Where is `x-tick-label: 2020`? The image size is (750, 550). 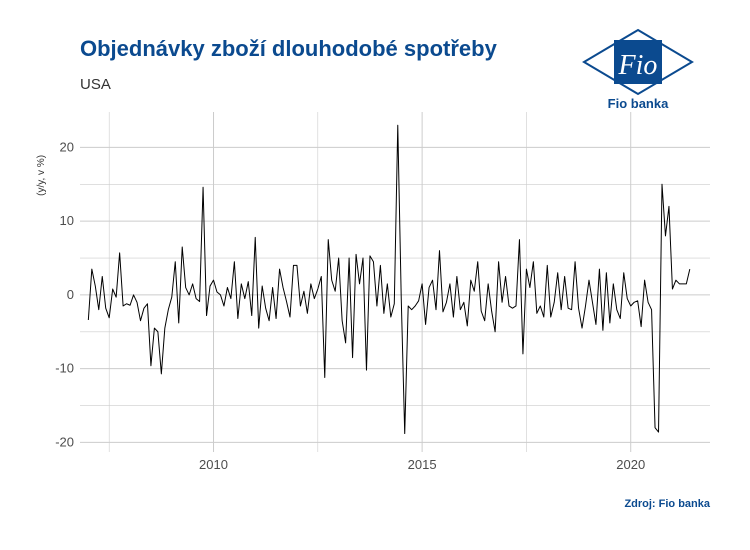 x-tick-label: 2020 is located at coordinates (630, 464).